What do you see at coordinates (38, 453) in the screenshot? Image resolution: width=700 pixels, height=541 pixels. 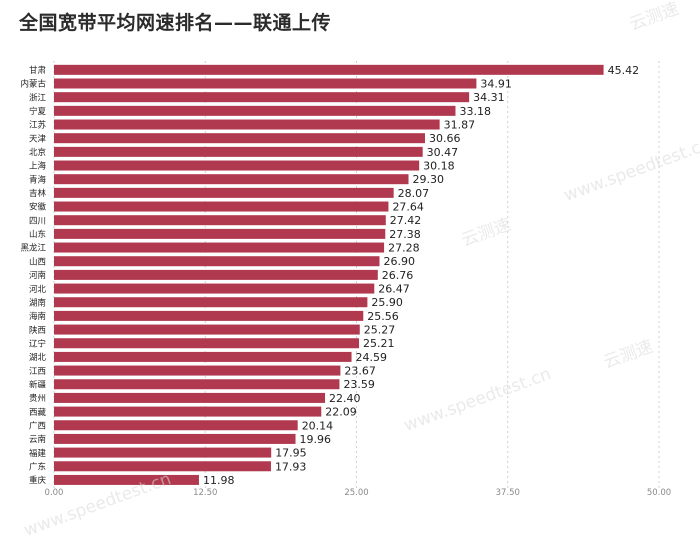 I see `category-label: 福建` at bounding box center [38, 453].